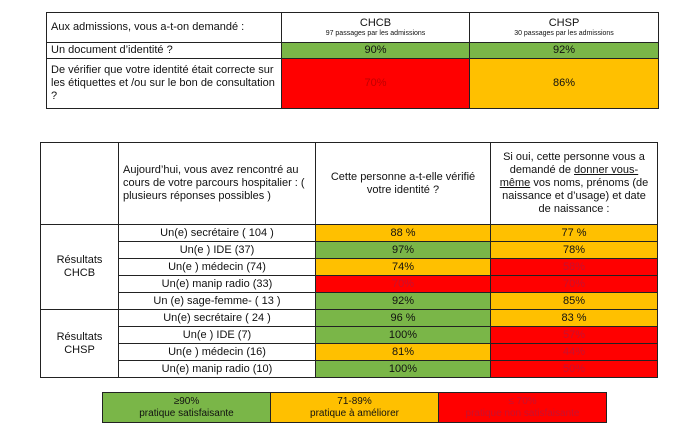 This screenshot has width=700, height=447. Describe the element at coordinates (164, 50) in the screenshot. I see `row-label: Un document d’identité ?` at that location.